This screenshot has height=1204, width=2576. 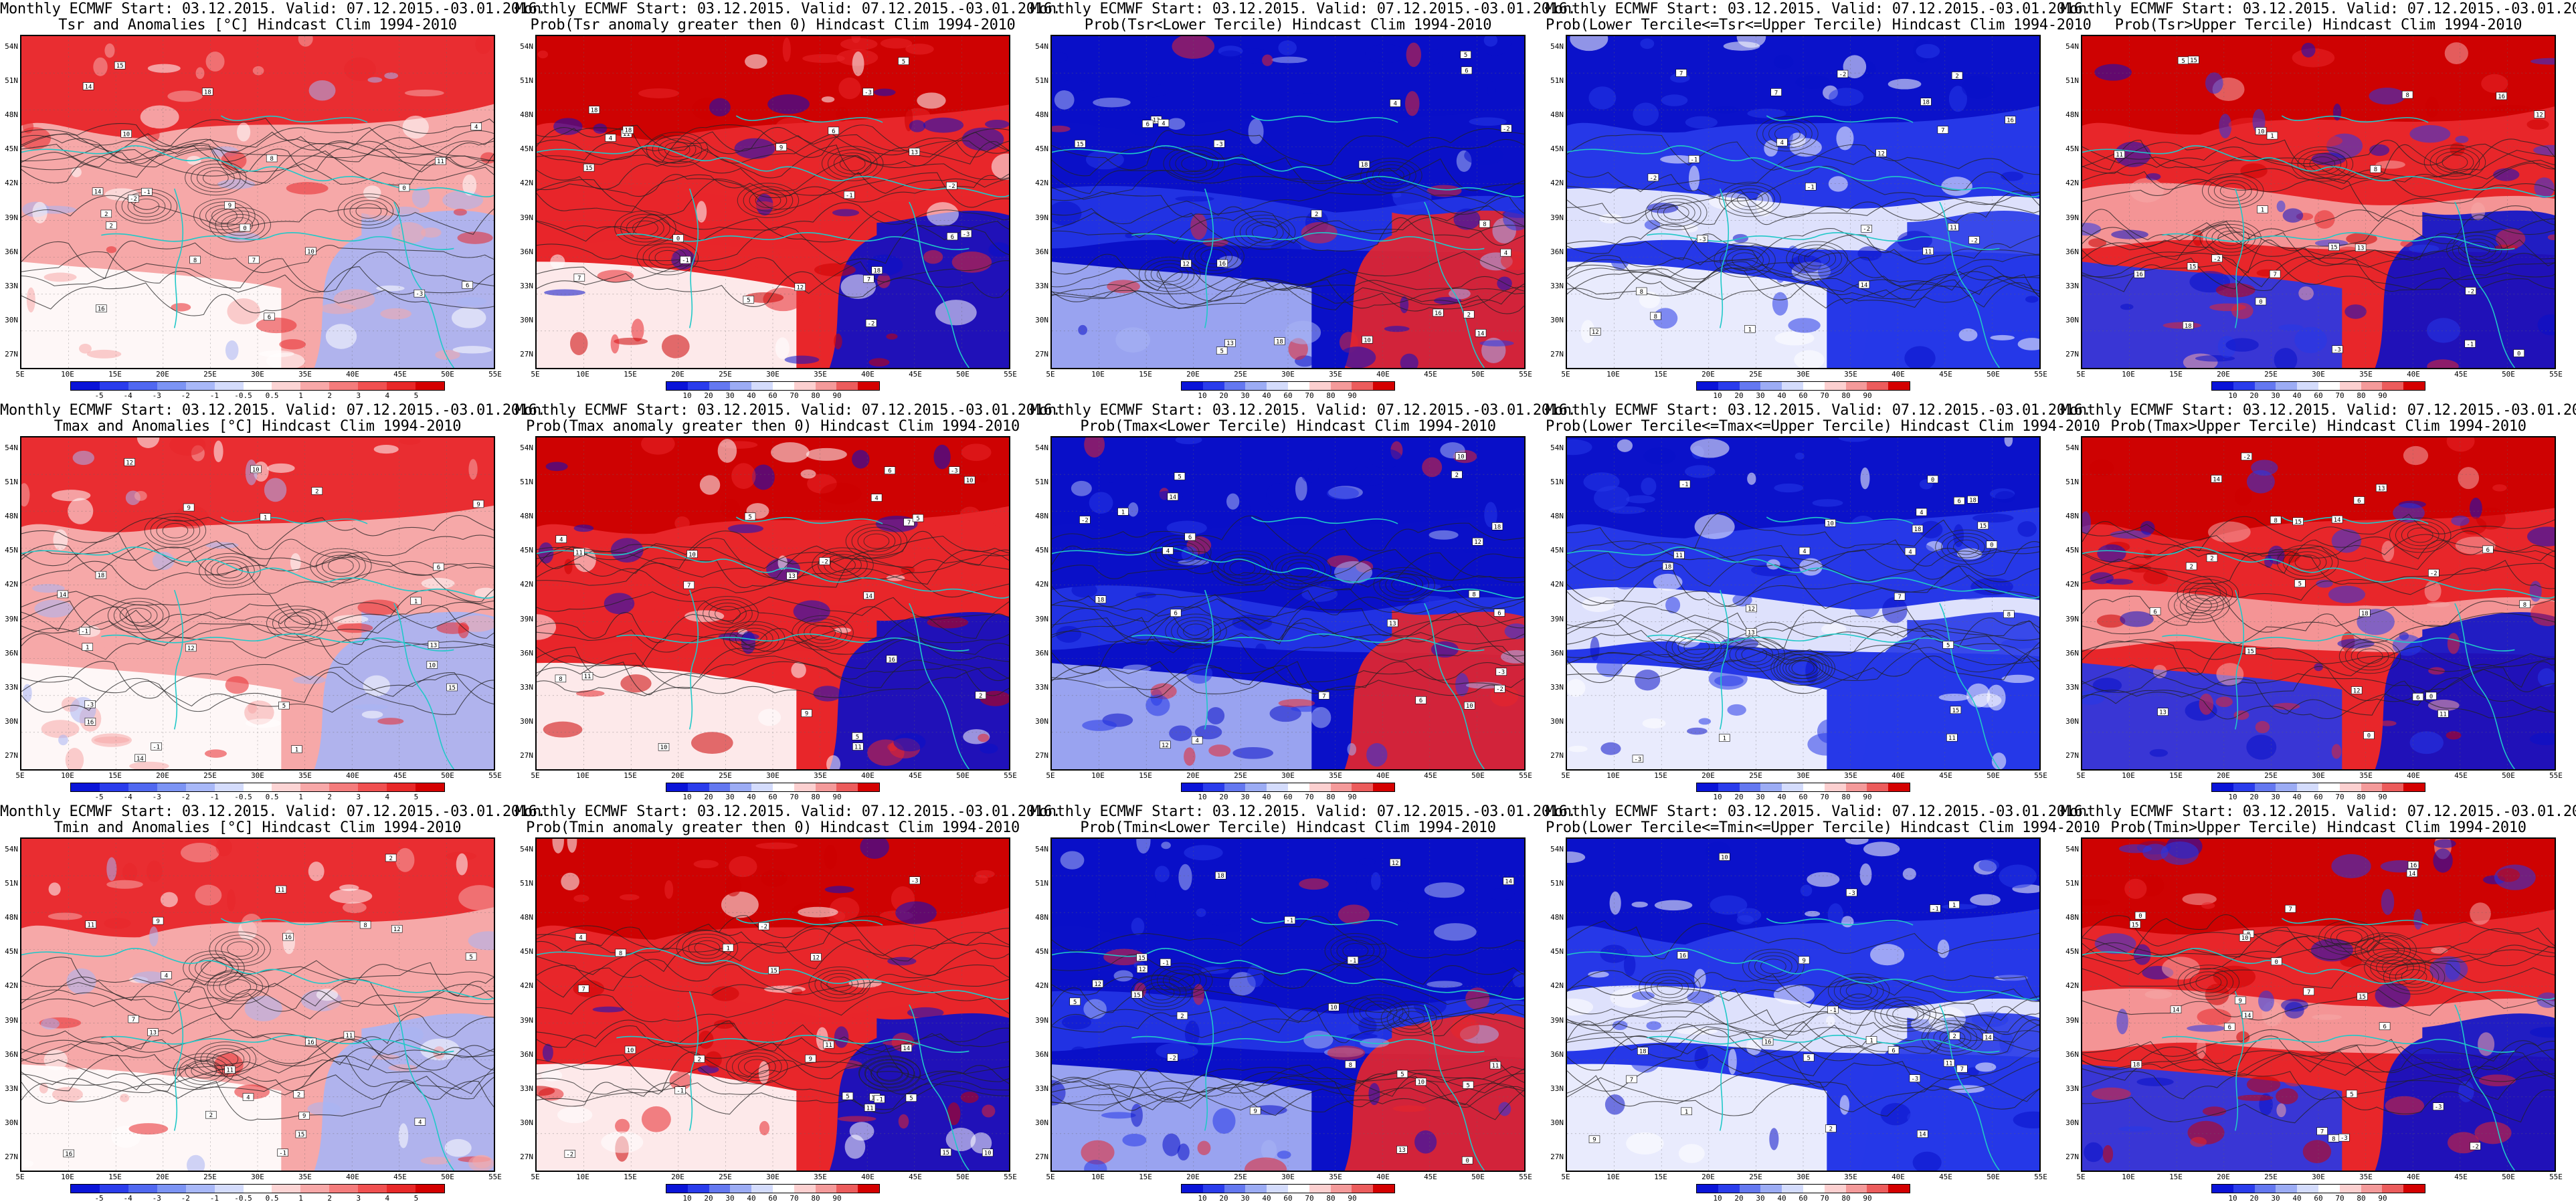 What do you see at coordinates (111, 226) in the screenshot?
I see `svg-text: 2` at bounding box center [111, 226].